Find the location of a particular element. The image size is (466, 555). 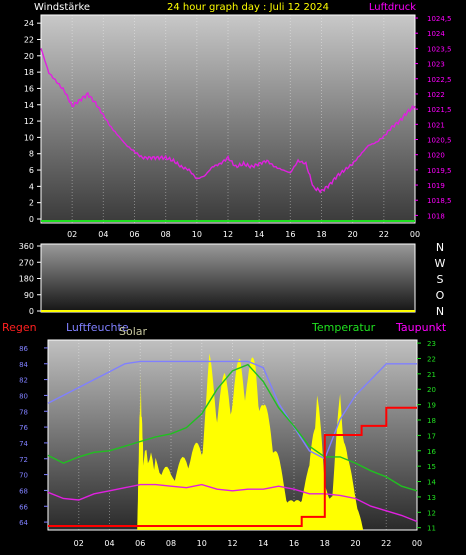

bottom-right-tick-label: 20 is located at coordinates (431, 390).